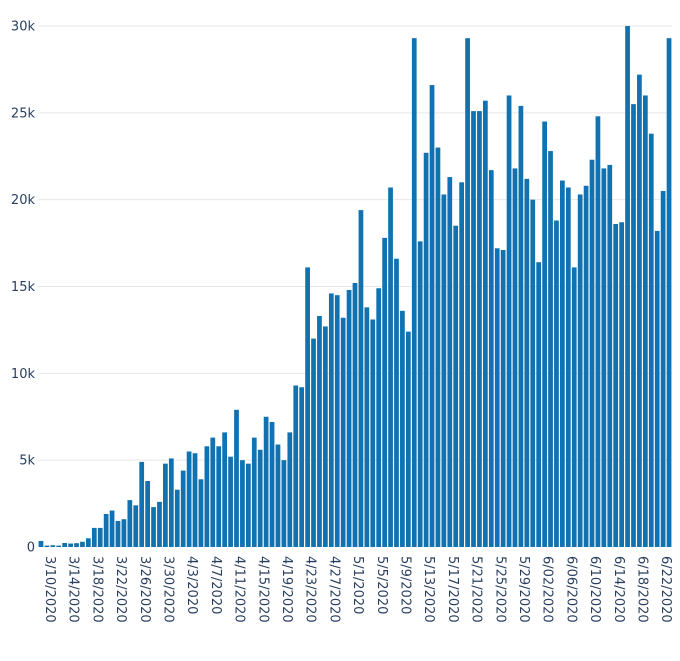 Image resolution: width=680 pixels, height=661 pixels. What do you see at coordinates (27, 461) in the screenshot?
I see `y-tick-label: 5k` at bounding box center [27, 461].